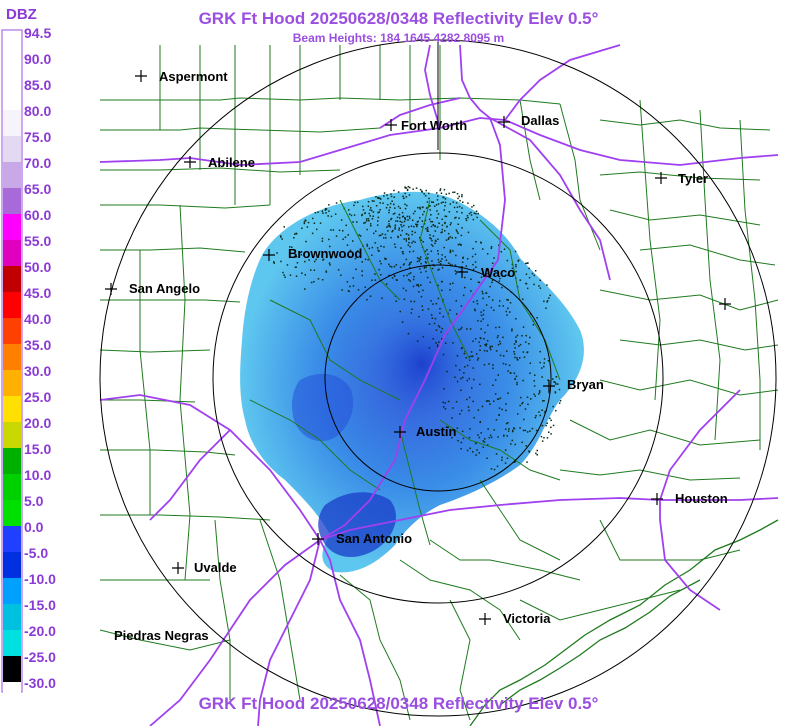 The width and height of the screenshot is (797, 726). Describe the element at coordinates (181, 76) in the screenshot. I see `city-aspermont: Aspermont` at that location.